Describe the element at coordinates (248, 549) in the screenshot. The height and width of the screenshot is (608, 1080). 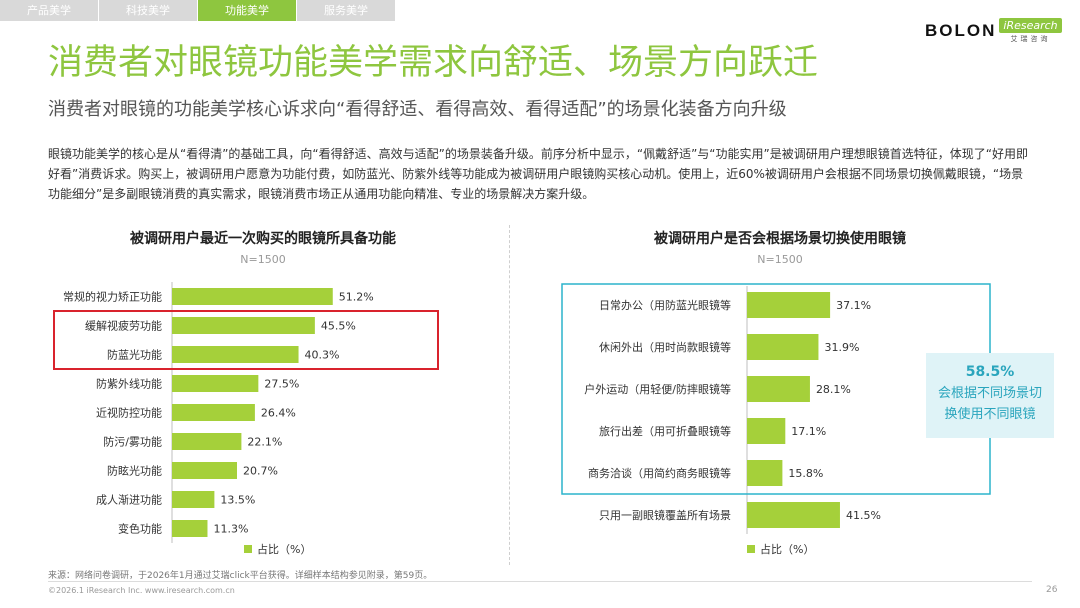
I see `chart1-legend-swatch` at that location.